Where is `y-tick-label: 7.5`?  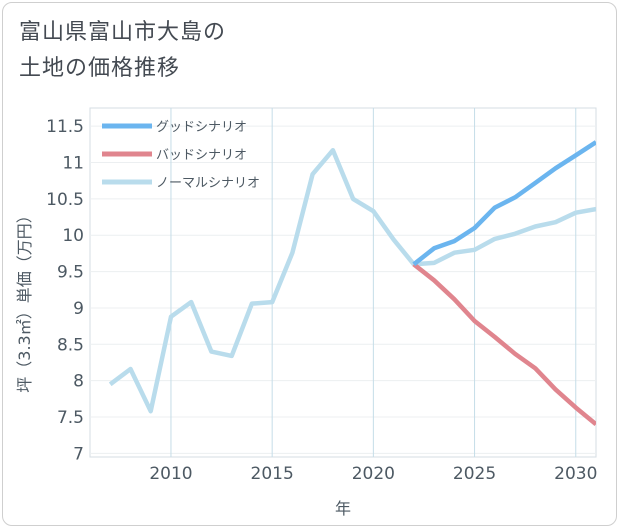
y-tick-label: 7.5 is located at coordinates (70, 418).